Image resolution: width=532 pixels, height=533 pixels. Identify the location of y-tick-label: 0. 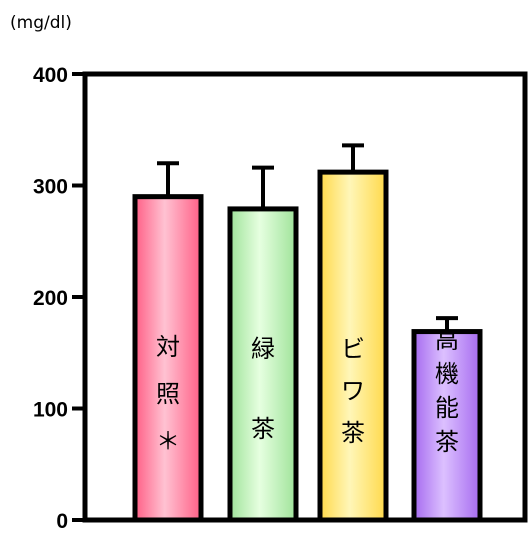
(62, 521).